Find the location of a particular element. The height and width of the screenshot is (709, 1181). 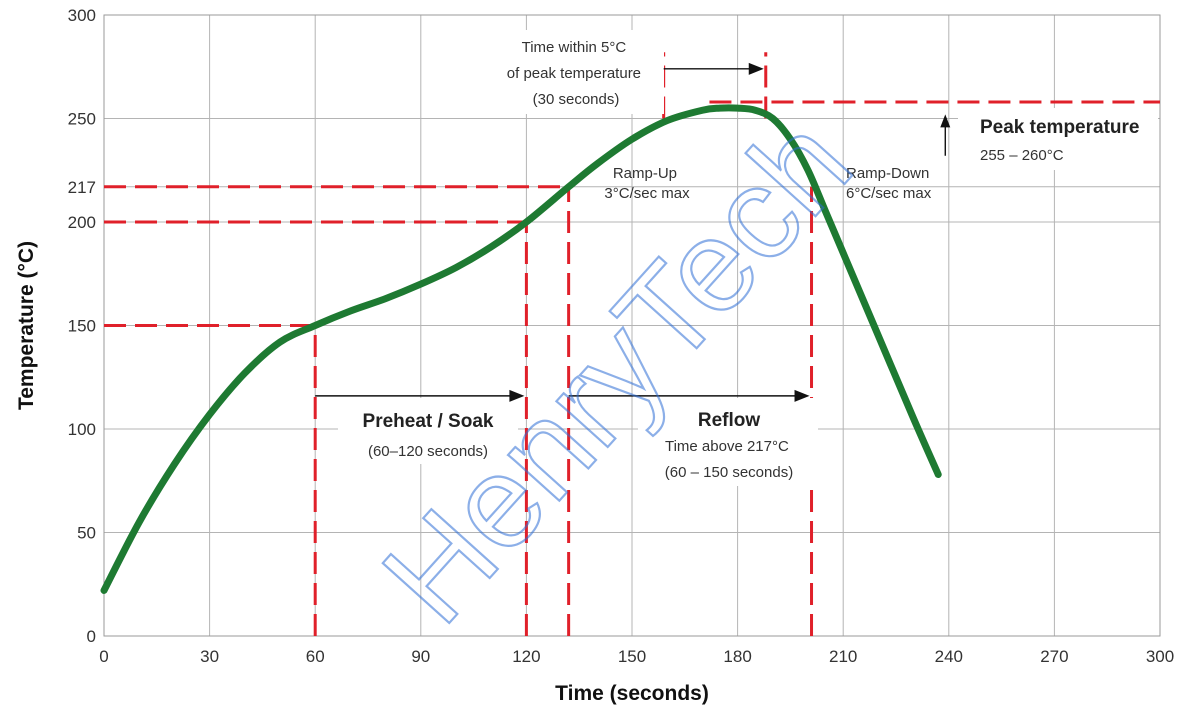

x-tick-label-90: 90 is located at coordinates (420, 656).